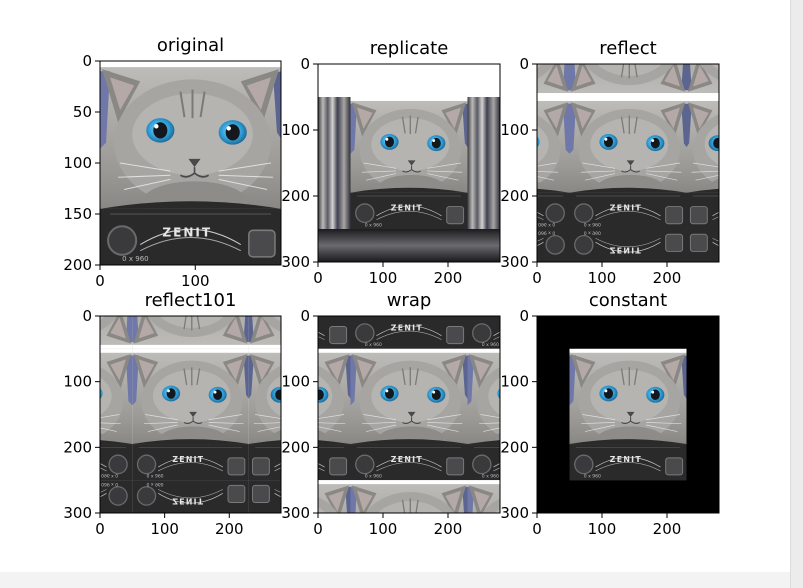 This screenshot has height=588, width=803. Describe the element at coordinates (409, 300) in the screenshot. I see `subplot-title: wrap` at that location.